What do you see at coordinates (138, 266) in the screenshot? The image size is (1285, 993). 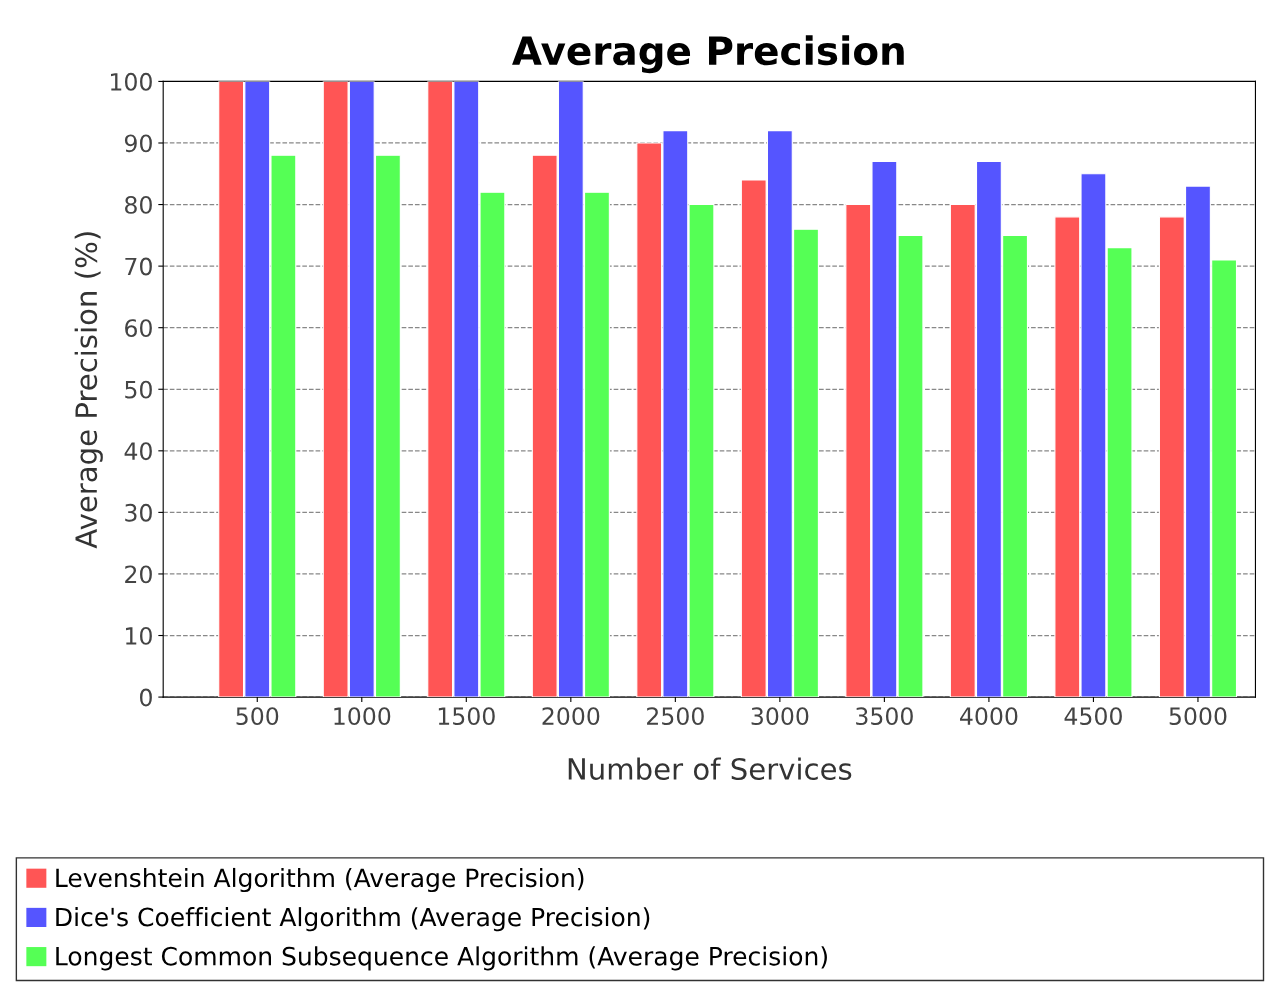 I see `y-tick-label: 70` at bounding box center [138, 266].